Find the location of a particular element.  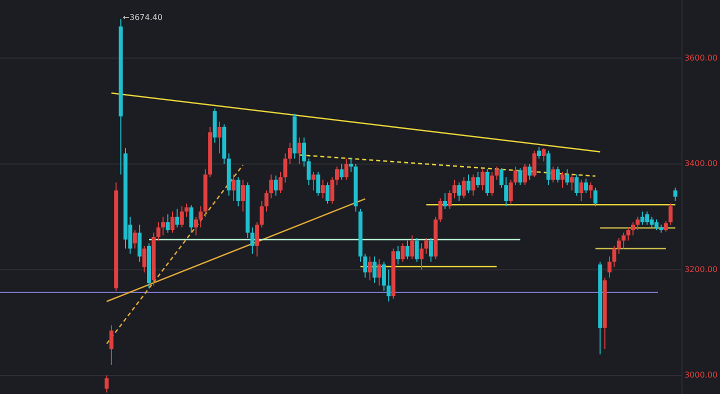

y-tick-label: 3200.00 is located at coordinates (701, 269).